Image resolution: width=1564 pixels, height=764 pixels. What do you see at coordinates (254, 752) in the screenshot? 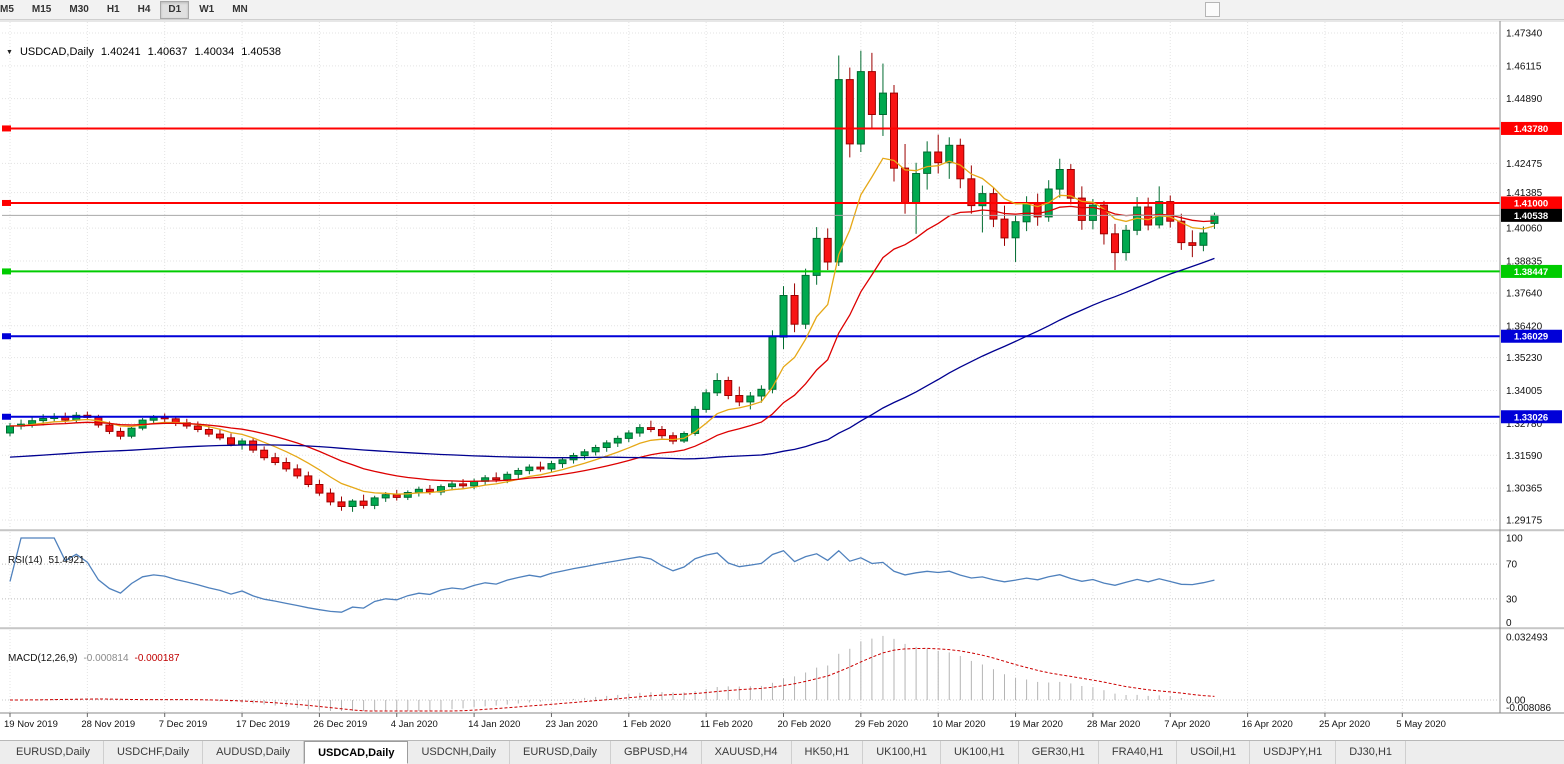
I see `chart-tab-audusd-daily-2: AUDUSD,Daily` at bounding box center [254, 752].